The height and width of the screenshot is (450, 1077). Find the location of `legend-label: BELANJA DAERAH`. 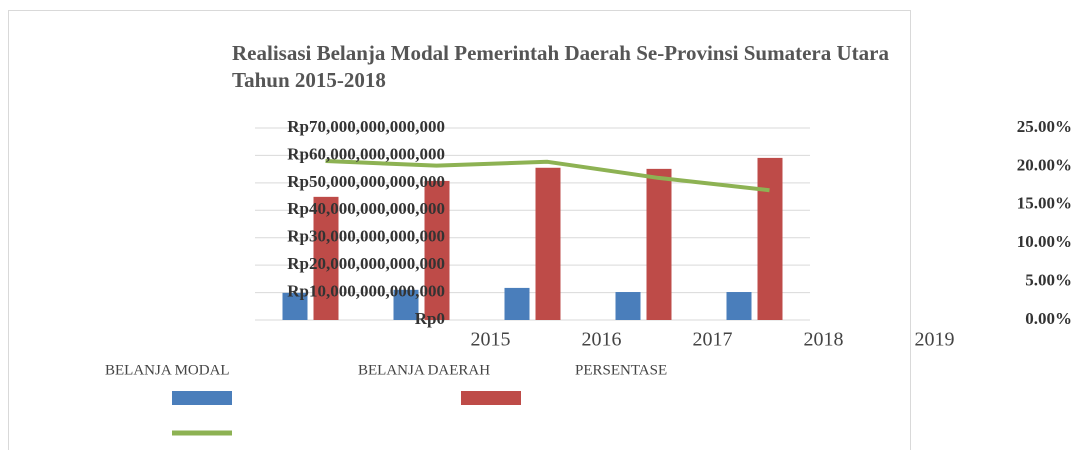

legend-label: BELANJA DAERAH is located at coordinates (424, 370).